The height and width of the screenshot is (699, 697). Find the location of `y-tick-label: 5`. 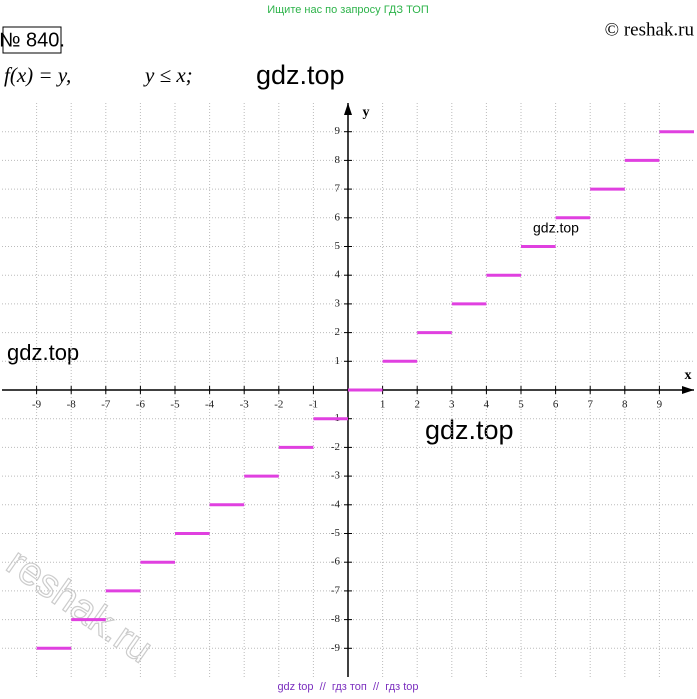

y-tick-label: 5 is located at coordinates (338, 246).